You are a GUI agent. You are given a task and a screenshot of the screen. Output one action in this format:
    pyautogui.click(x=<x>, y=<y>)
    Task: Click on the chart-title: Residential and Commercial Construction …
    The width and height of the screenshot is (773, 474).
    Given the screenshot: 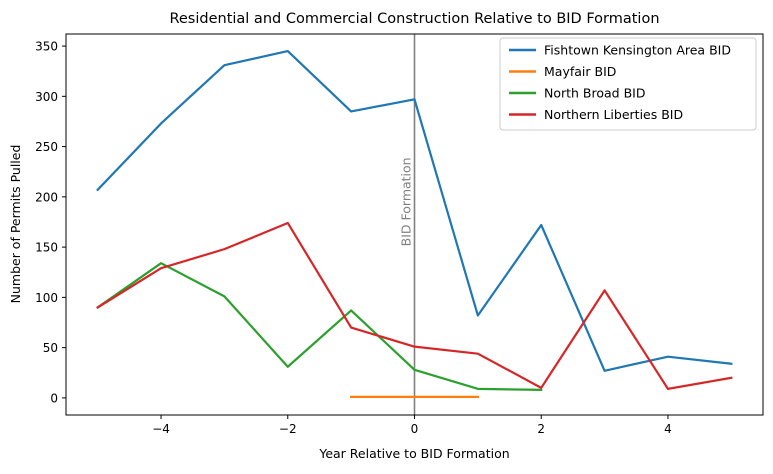 What is the action you would take?
    pyautogui.click(x=414, y=19)
    